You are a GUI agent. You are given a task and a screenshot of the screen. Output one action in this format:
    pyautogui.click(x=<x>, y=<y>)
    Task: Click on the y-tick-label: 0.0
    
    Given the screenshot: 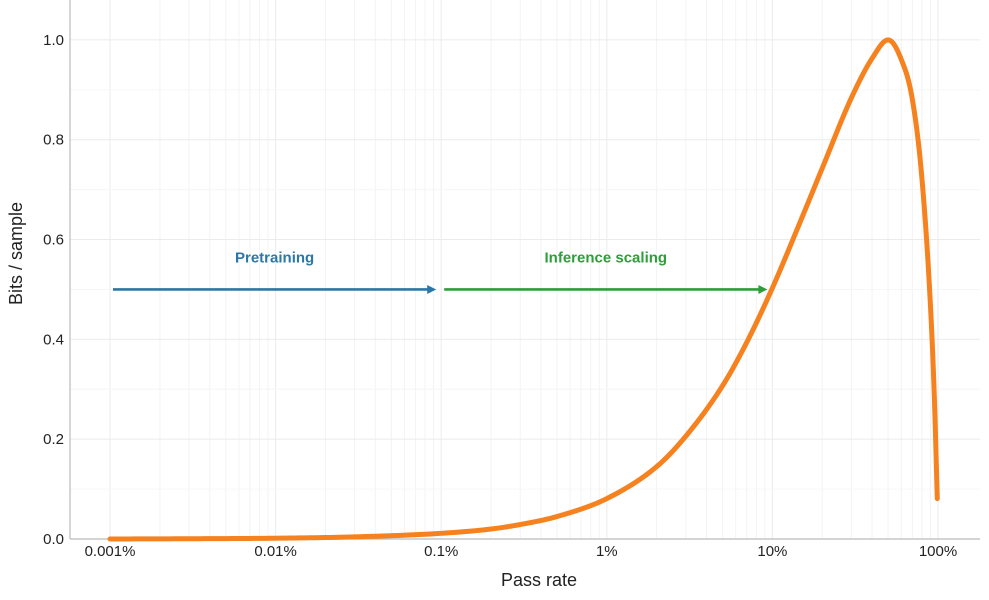 What is the action you would take?
    pyautogui.click(x=53, y=539)
    